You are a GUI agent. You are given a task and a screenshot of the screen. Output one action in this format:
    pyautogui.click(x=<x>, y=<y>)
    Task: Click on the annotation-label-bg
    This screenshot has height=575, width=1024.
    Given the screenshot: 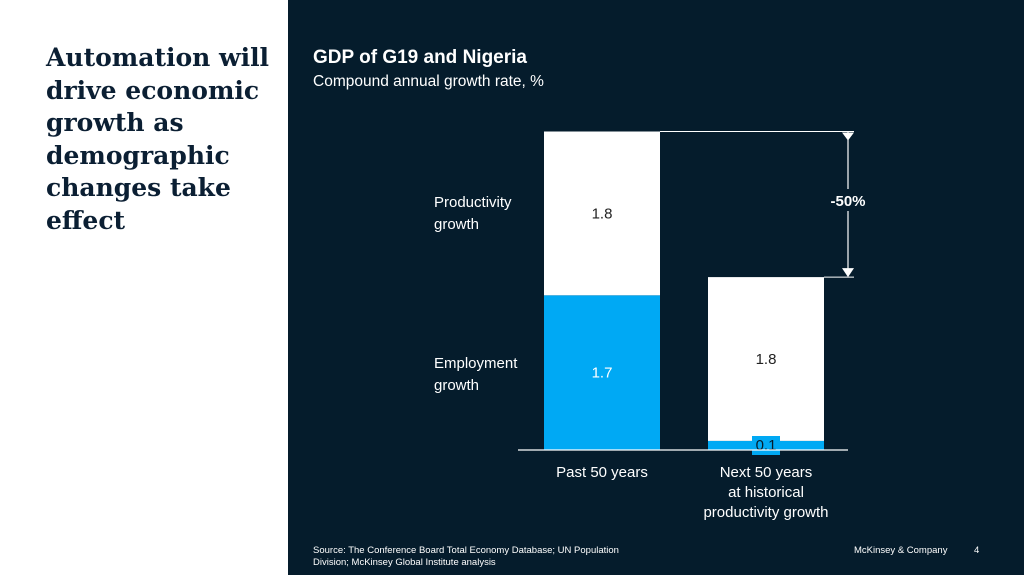 What is the action you would take?
    pyautogui.click(x=848, y=200)
    